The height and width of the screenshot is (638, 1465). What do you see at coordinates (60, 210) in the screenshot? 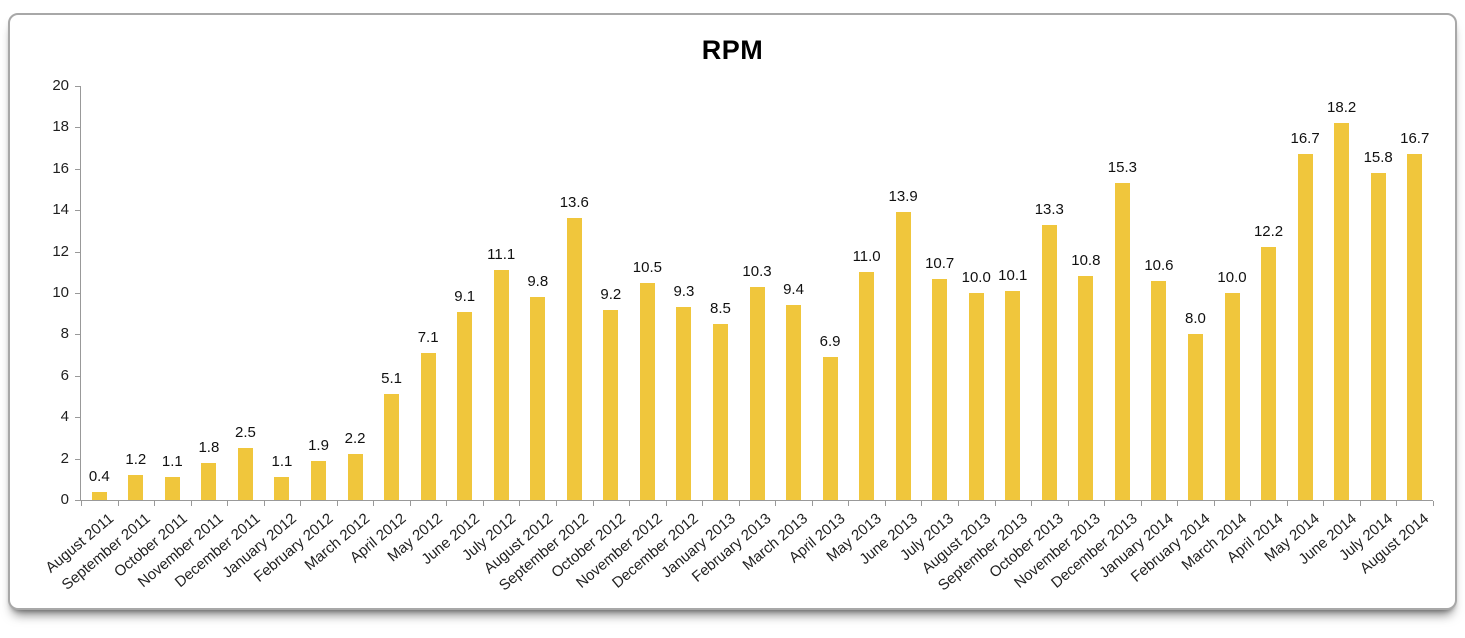
I see `y-tick-label: 14` at bounding box center [60, 210].